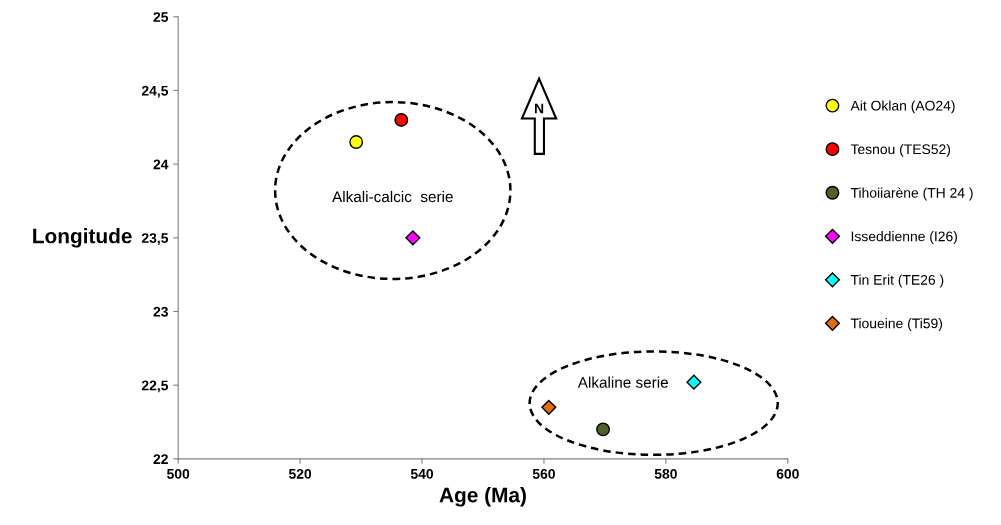 The image size is (1001, 525). Describe the element at coordinates (622, 382) in the screenshot. I see `annotation: Alkaline serie` at that location.